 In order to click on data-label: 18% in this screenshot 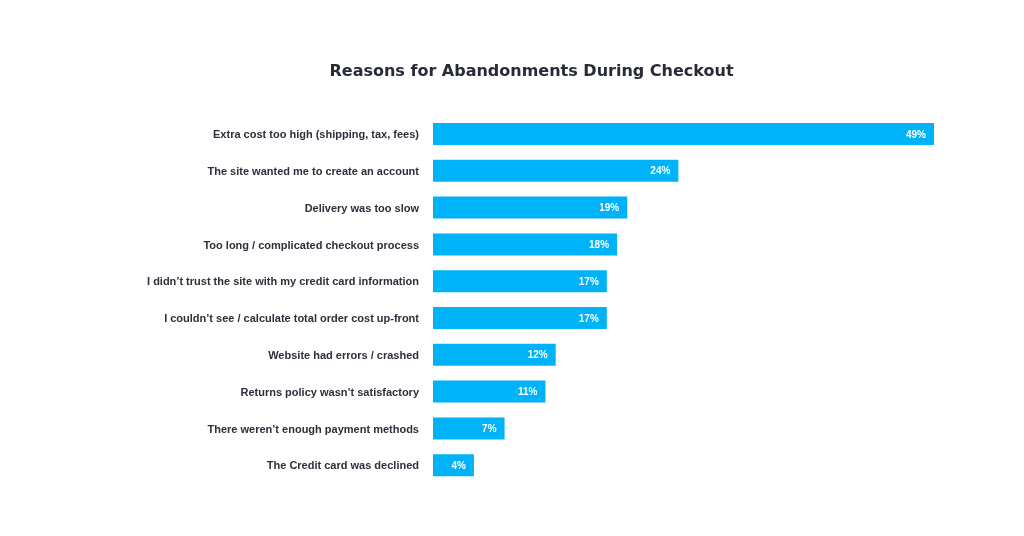, I will do `click(599, 244)`.